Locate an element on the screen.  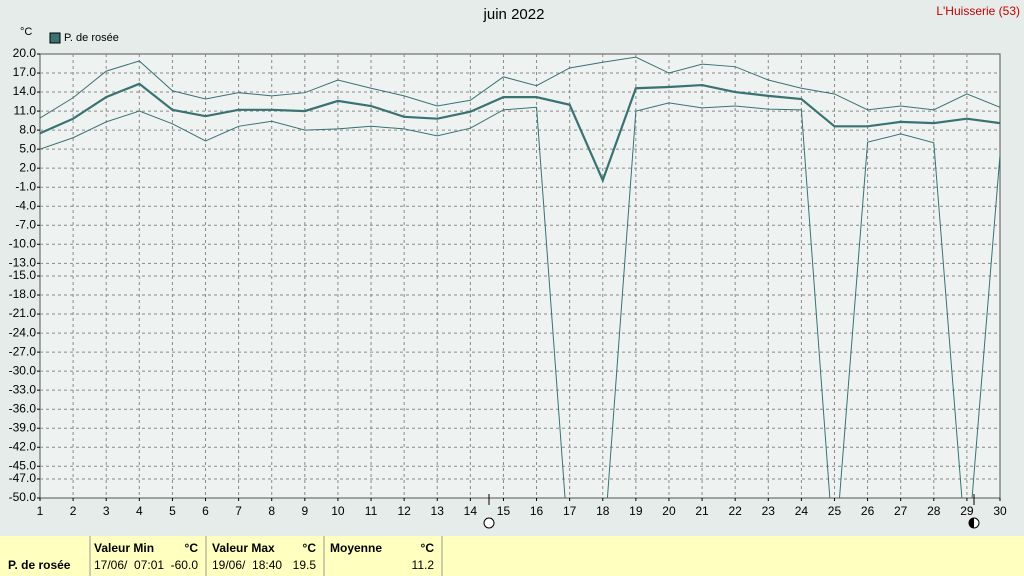
y-tick-label: -13.0 is located at coordinates (23, 262).